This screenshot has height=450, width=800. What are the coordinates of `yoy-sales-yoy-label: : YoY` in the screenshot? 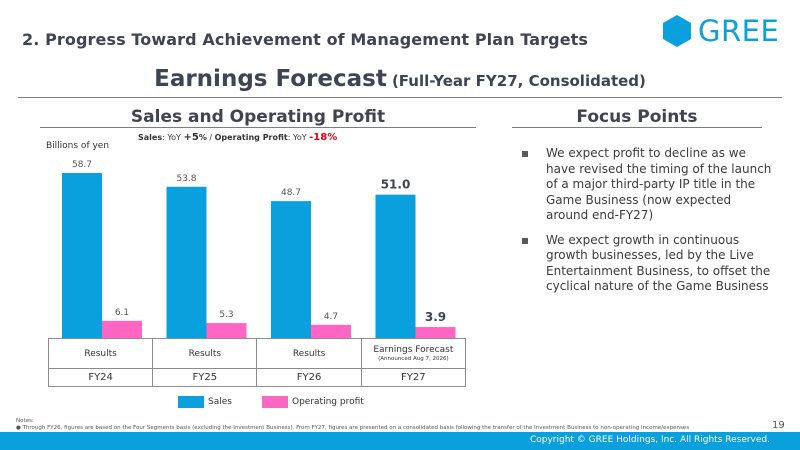 It's located at (171, 137).